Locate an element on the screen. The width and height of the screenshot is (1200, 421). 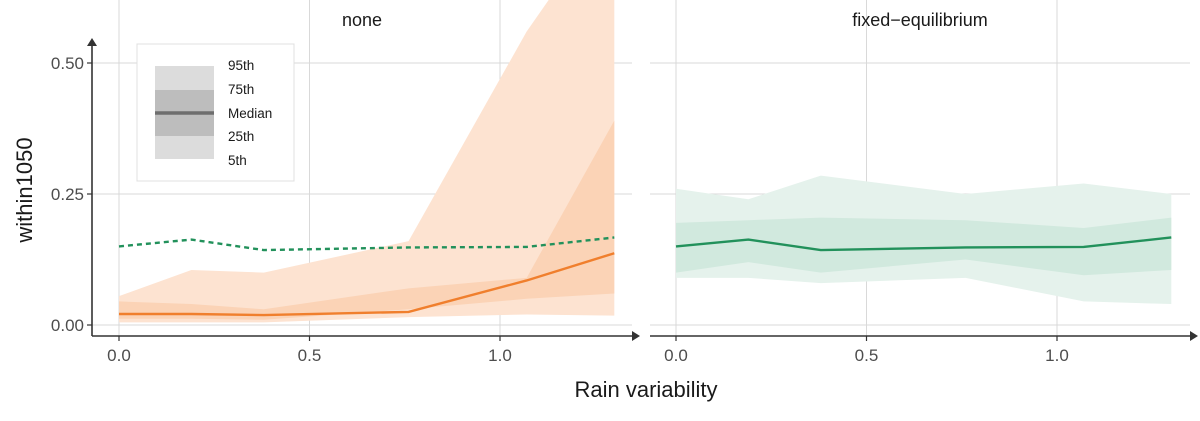
legend-label: Median is located at coordinates (250, 113).